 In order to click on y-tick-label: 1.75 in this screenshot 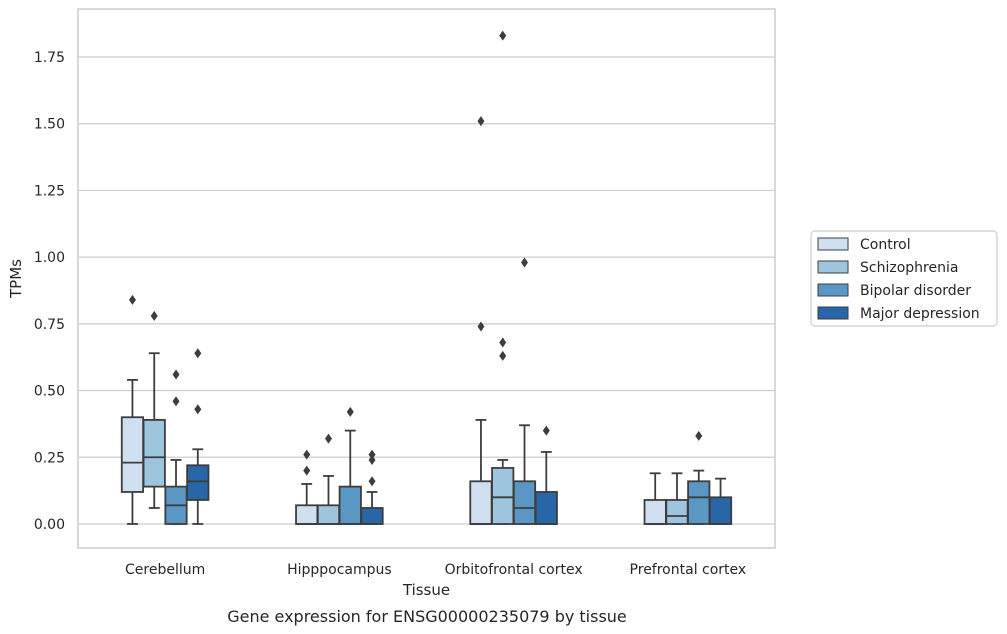, I will do `click(49, 58)`.